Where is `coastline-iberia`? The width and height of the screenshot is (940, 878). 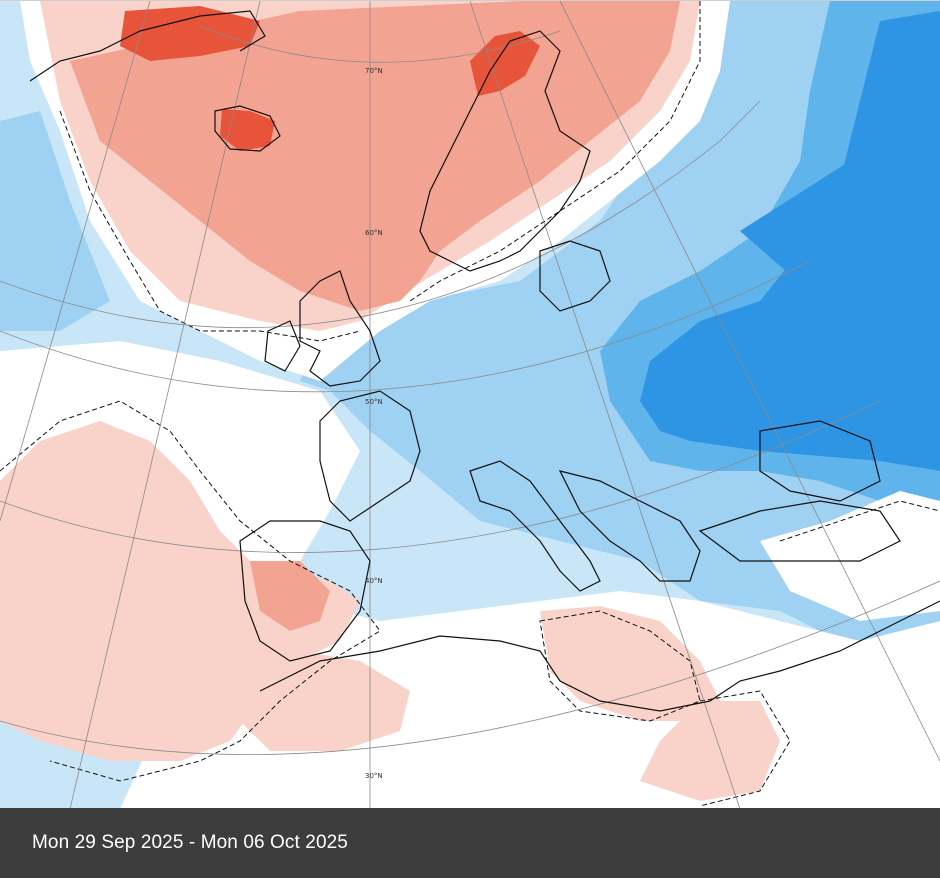 coastline-iberia is located at coordinates (305, 591).